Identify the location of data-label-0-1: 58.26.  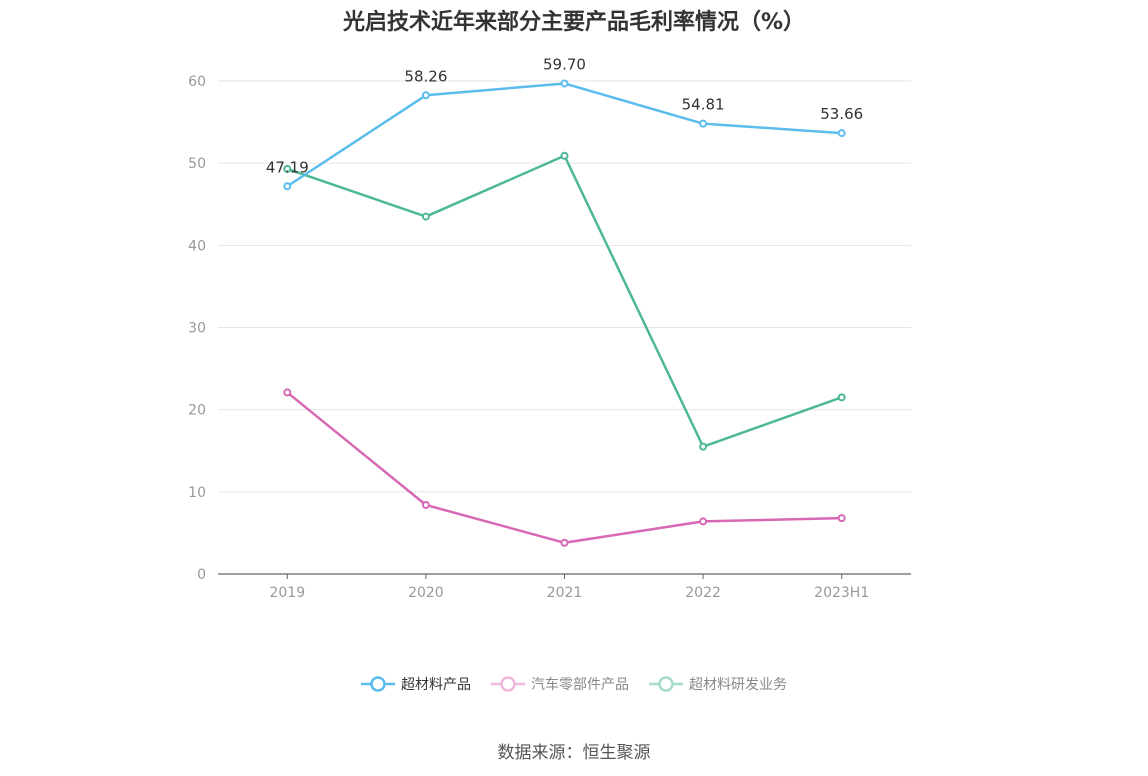
(425, 76).